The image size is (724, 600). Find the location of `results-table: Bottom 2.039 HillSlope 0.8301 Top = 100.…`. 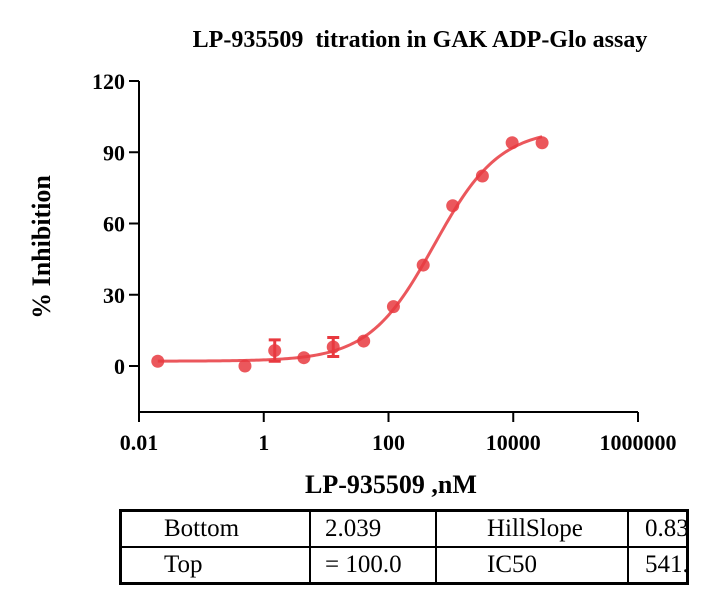

results-table: Bottom 2.039 HillSlope 0.8301 Top = 100.… is located at coordinates (404, 547).